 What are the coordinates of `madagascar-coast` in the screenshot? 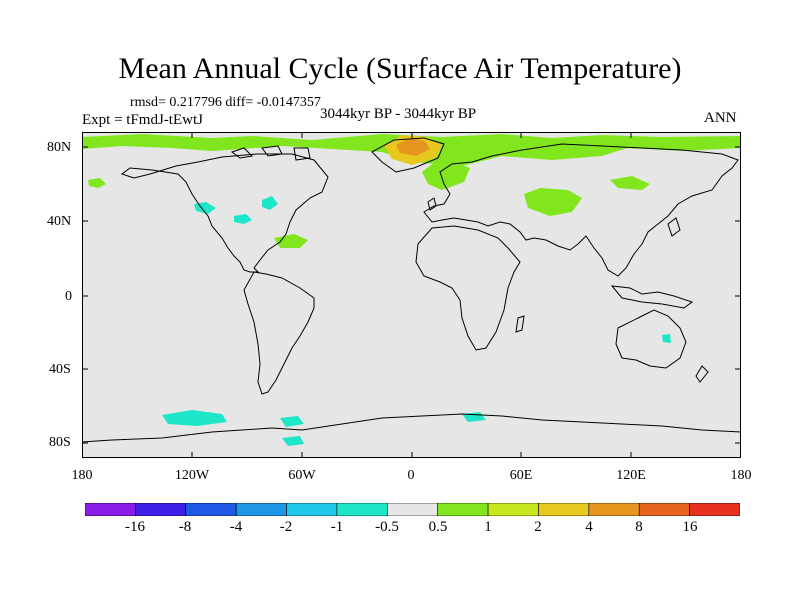 It's located at (520, 324).